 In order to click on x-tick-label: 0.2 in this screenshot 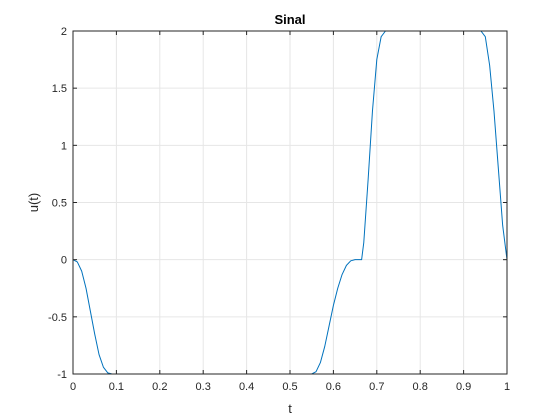, I will do `click(159, 387)`.